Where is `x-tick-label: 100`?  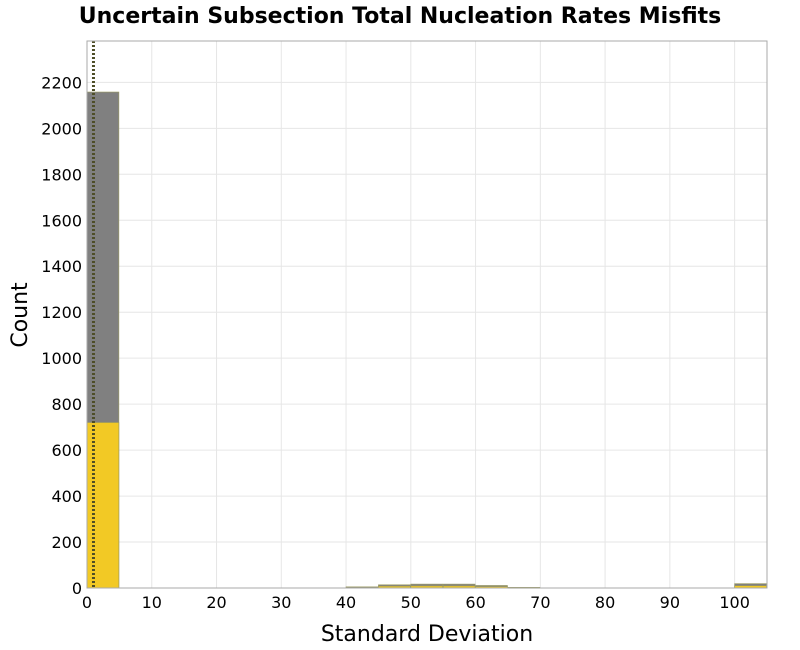 x-tick-label: 100 is located at coordinates (734, 602).